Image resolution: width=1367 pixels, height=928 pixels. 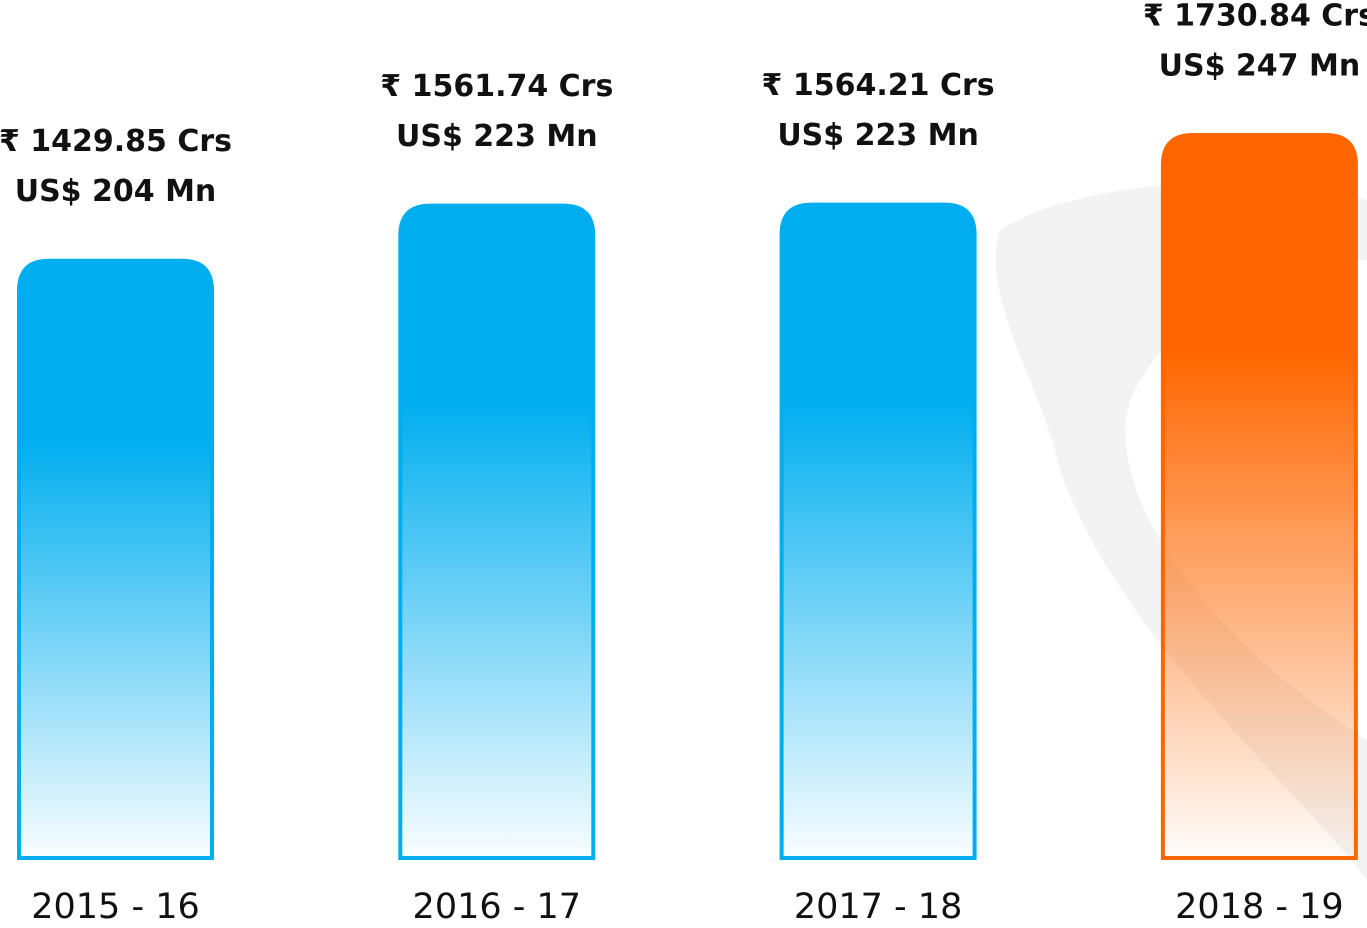 I want to click on value-label: ₹ 1564.21 Crs, so click(x=878, y=85).